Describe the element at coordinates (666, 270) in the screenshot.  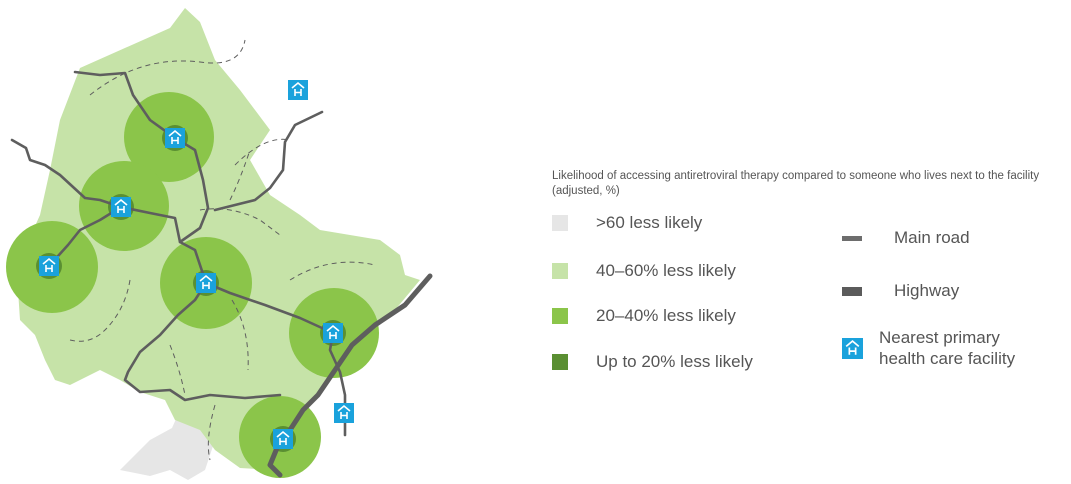
I see `legend-label-40to60: 40–60% less likely` at that location.